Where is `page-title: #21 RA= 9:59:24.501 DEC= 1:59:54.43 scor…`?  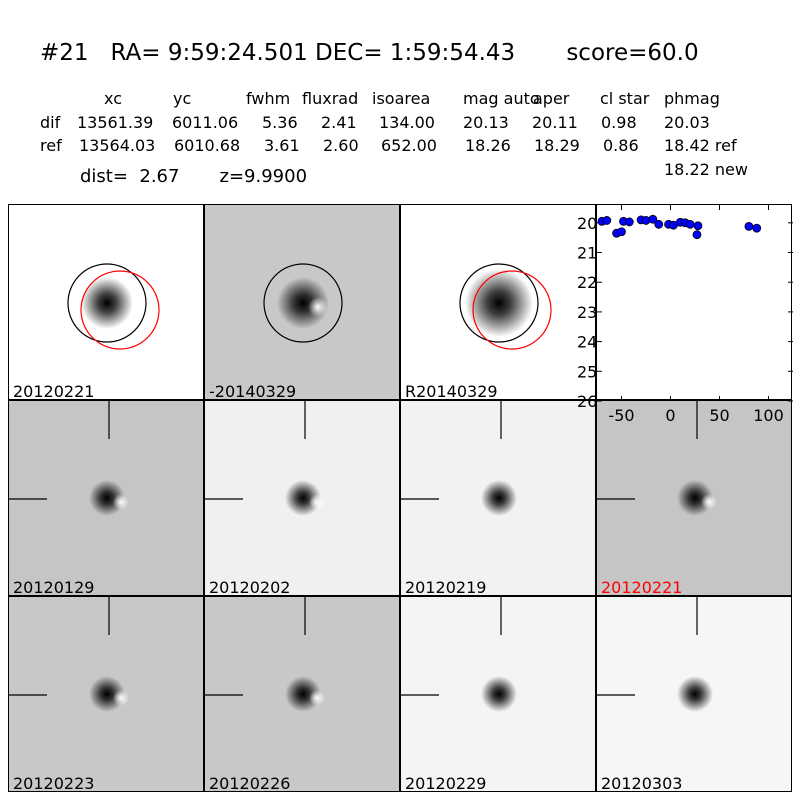
page-title: #21 RA= 9:59:24.501 DEC= 1:59:54.43 scor… is located at coordinates (369, 53).